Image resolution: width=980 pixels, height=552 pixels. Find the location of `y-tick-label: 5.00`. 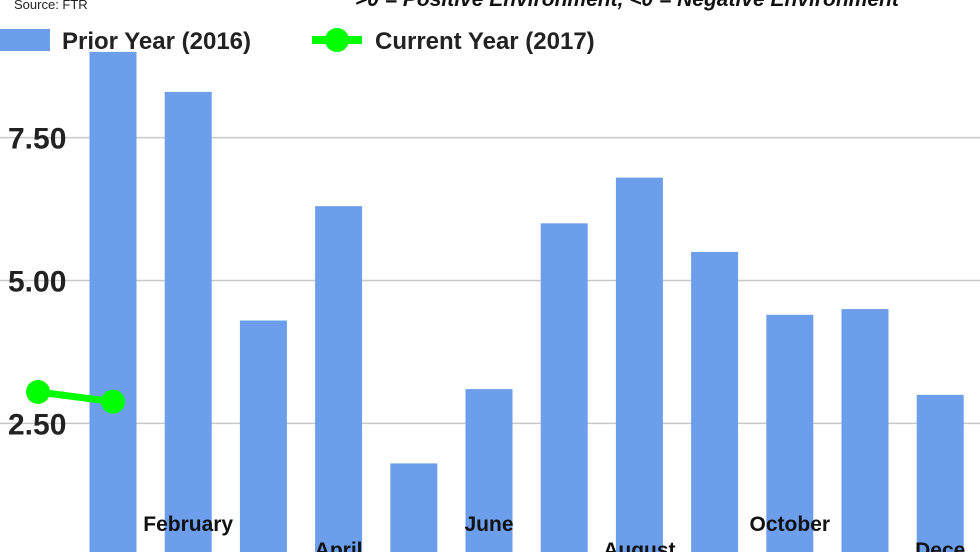

y-tick-label: 5.00 is located at coordinates (37, 281).